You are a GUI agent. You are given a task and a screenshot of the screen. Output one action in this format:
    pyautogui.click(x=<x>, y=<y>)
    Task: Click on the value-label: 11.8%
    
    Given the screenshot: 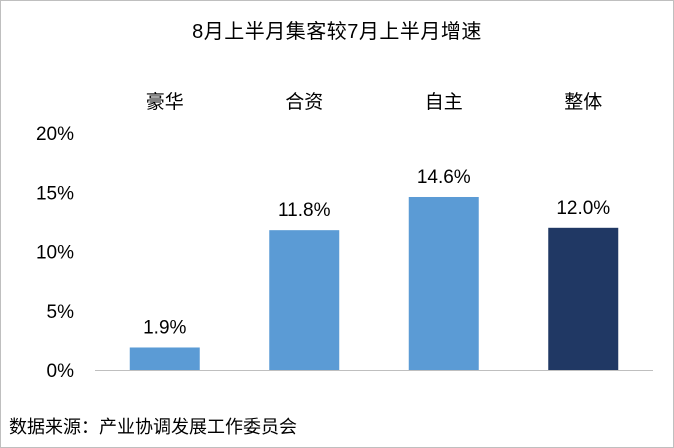 What is the action you would take?
    pyautogui.click(x=304, y=210)
    